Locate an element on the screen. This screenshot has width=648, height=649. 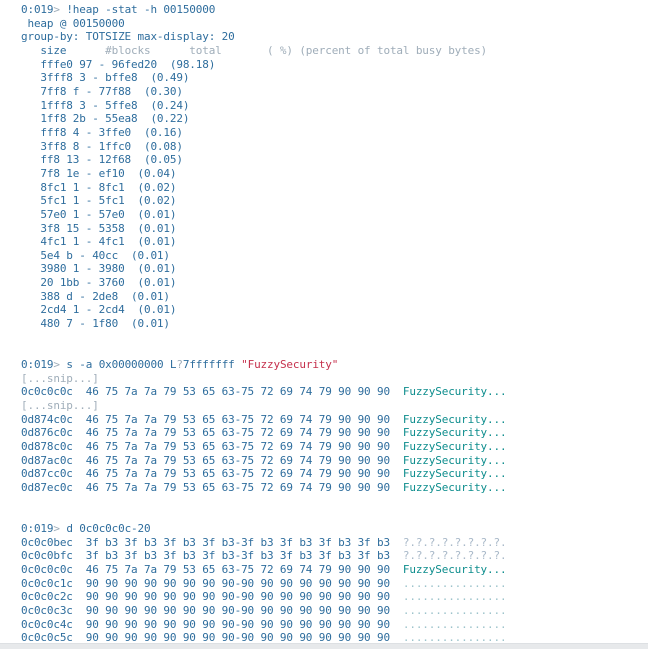
console-line: 3ff8 8 - 1ffc0 (0.08) is located at coordinates (102, 146).